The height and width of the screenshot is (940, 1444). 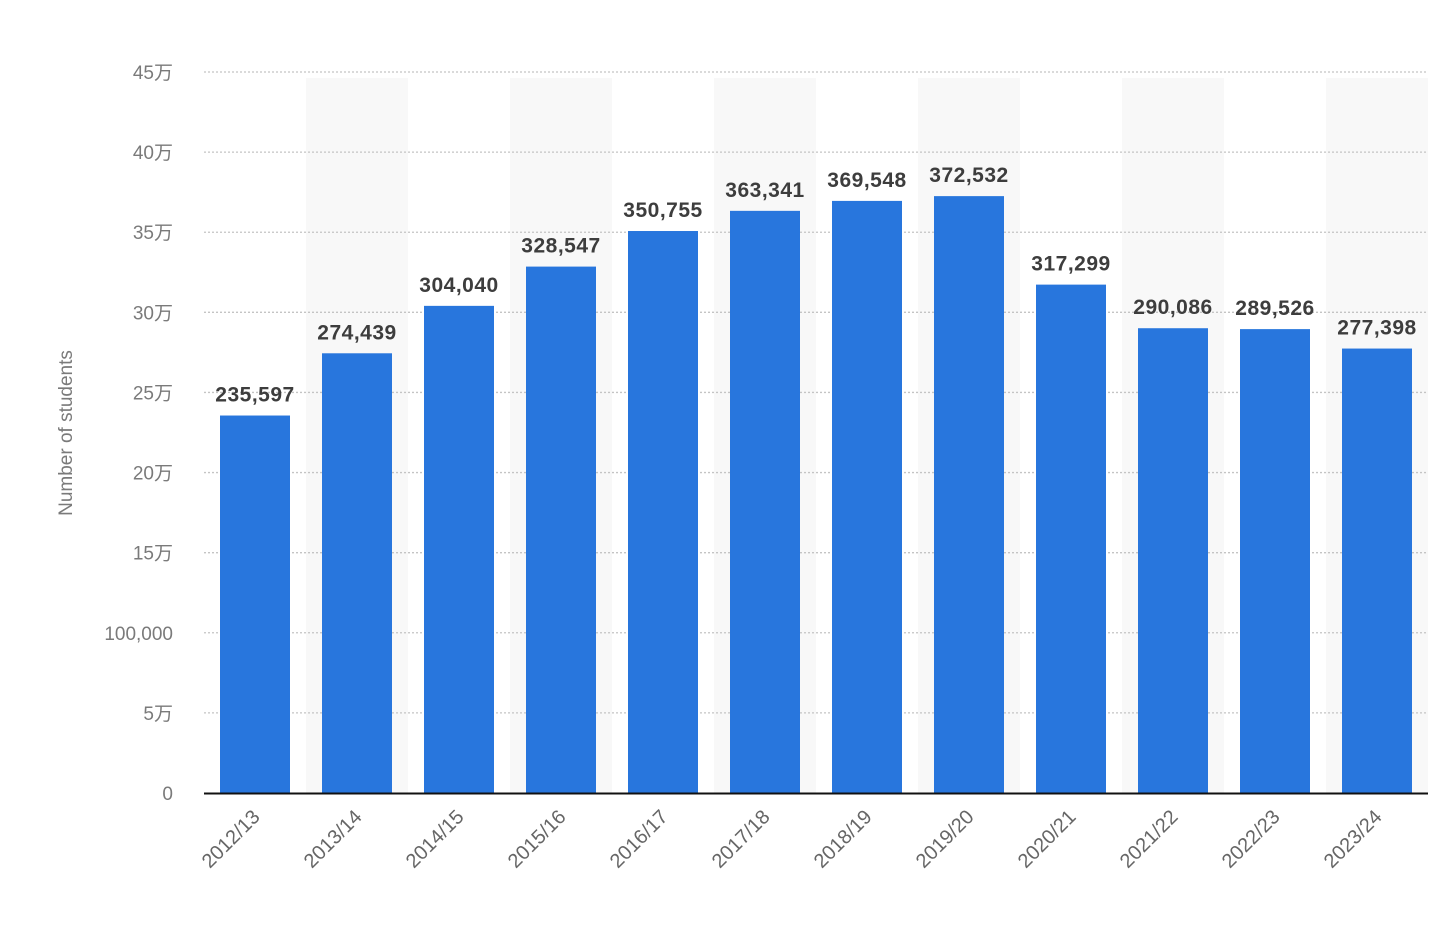 What do you see at coordinates (158, 714) in the screenshot?
I see `y-tick-label: 5万` at bounding box center [158, 714].